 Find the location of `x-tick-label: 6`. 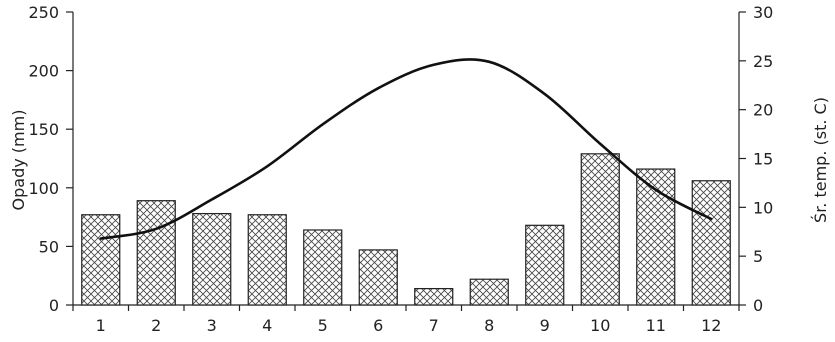

x-tick-label: 6 is located at coordinates (378, 325).